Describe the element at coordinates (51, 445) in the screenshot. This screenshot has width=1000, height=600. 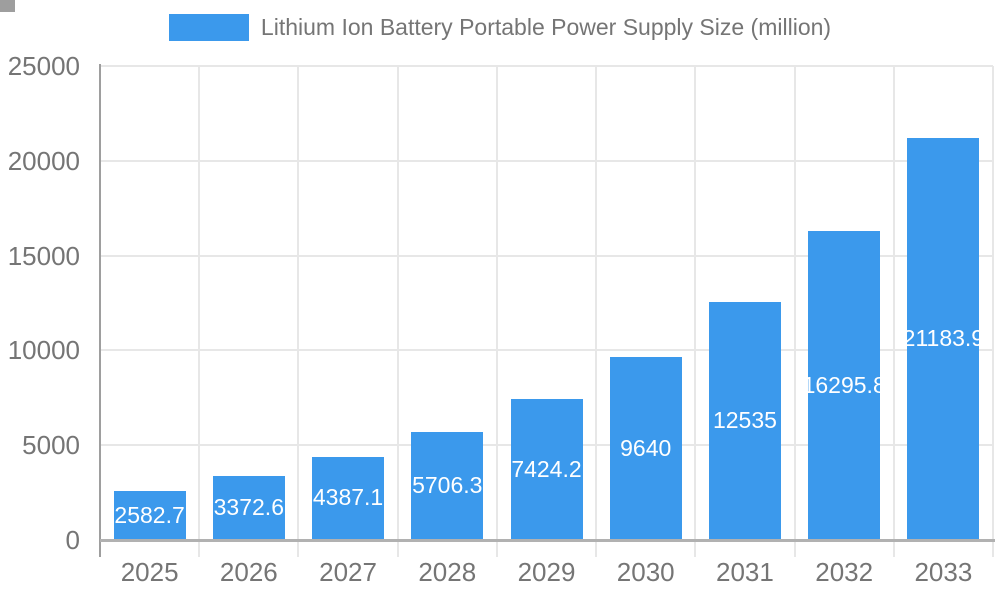
I see `y-axis-tick-label: 5000` at that location.